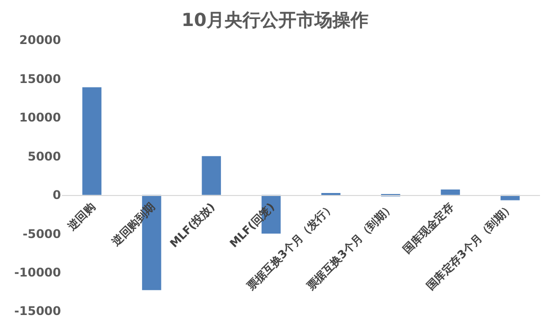 The width and height of the screenshot is (550, 331). I want to click on x-tick-label: 逆回购, so click(81, 217).